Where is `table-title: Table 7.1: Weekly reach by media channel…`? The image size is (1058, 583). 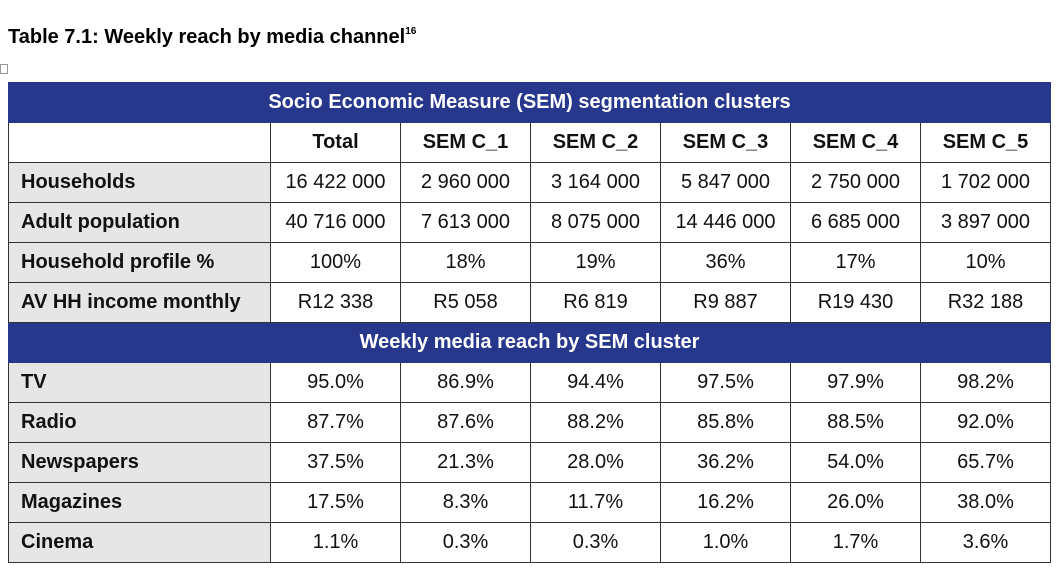 table-title: Table 7.1: Weekly reach by media channel… is located at coordinates (212, 37).